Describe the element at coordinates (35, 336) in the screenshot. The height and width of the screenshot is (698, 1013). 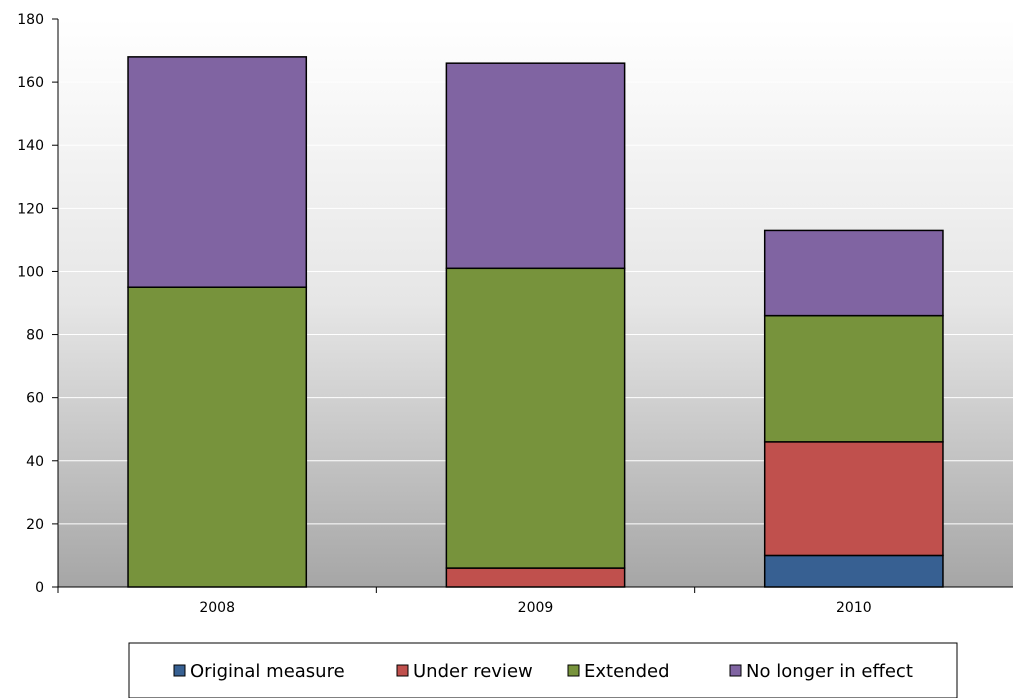
I see `y-tick-label: 80` at that location.